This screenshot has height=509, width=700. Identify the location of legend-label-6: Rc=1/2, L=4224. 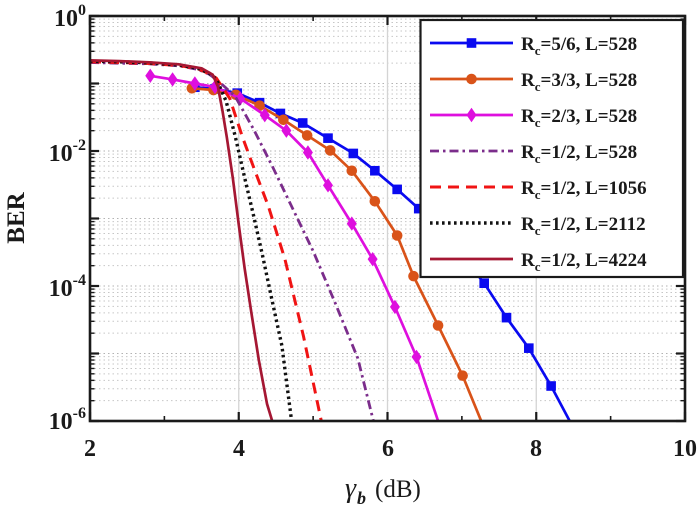
(584, 262).